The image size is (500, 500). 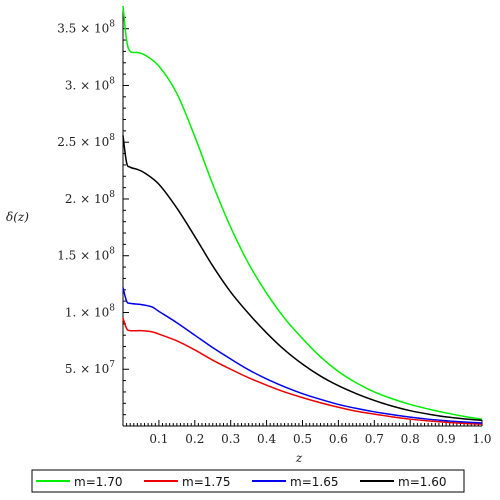 What do you see at coordinates (17, 217) in the screenshot?
I see `y-axis-title: δ(z)` at bounding box center [17, 217].